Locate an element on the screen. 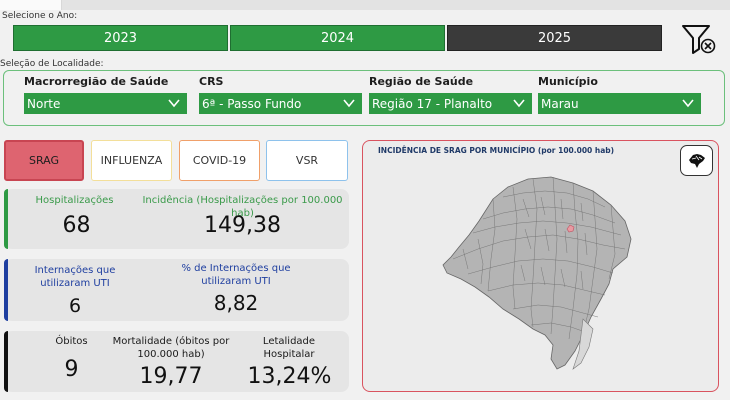 The width and height of the screenshot is (730, 400). mortality-value: 19,77 is located at coordinates (171, 376).